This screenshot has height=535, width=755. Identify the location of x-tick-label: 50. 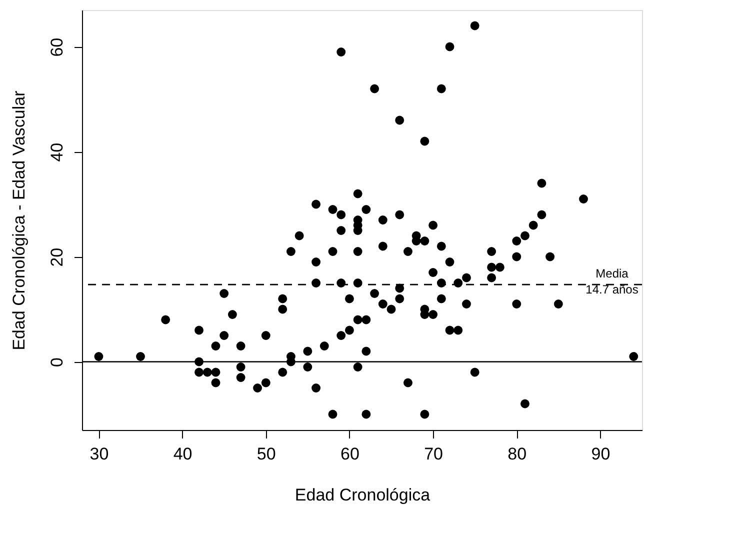
(266, 454).